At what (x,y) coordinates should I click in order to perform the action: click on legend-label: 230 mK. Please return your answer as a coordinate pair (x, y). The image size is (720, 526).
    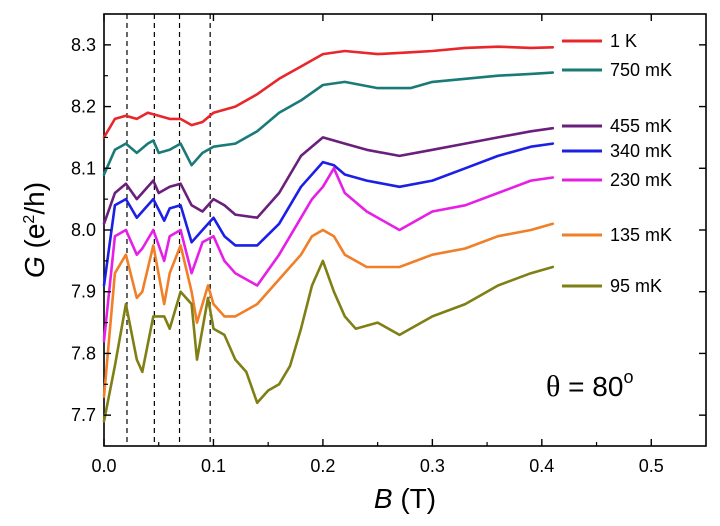
    Looking at the image, I should click on (641, 180).